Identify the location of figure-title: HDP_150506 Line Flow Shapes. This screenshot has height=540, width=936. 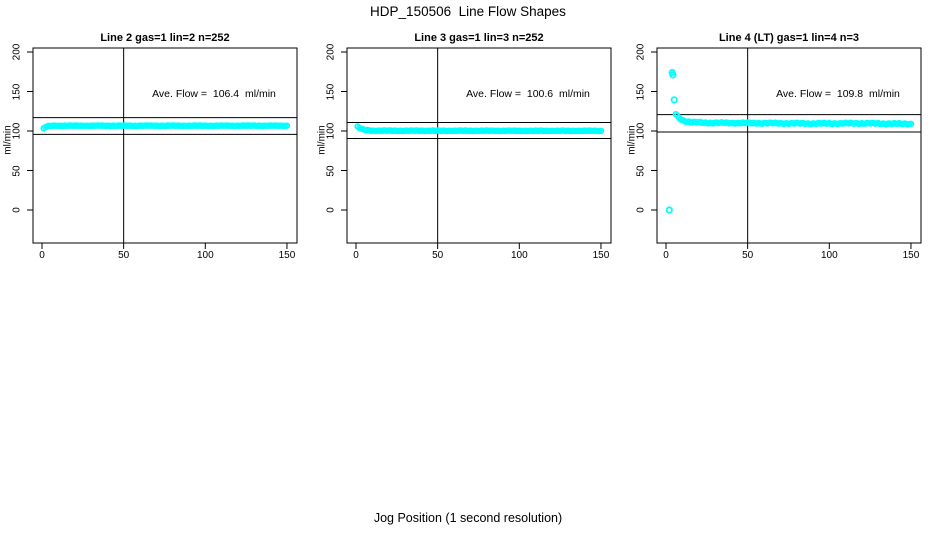
(468, 11).